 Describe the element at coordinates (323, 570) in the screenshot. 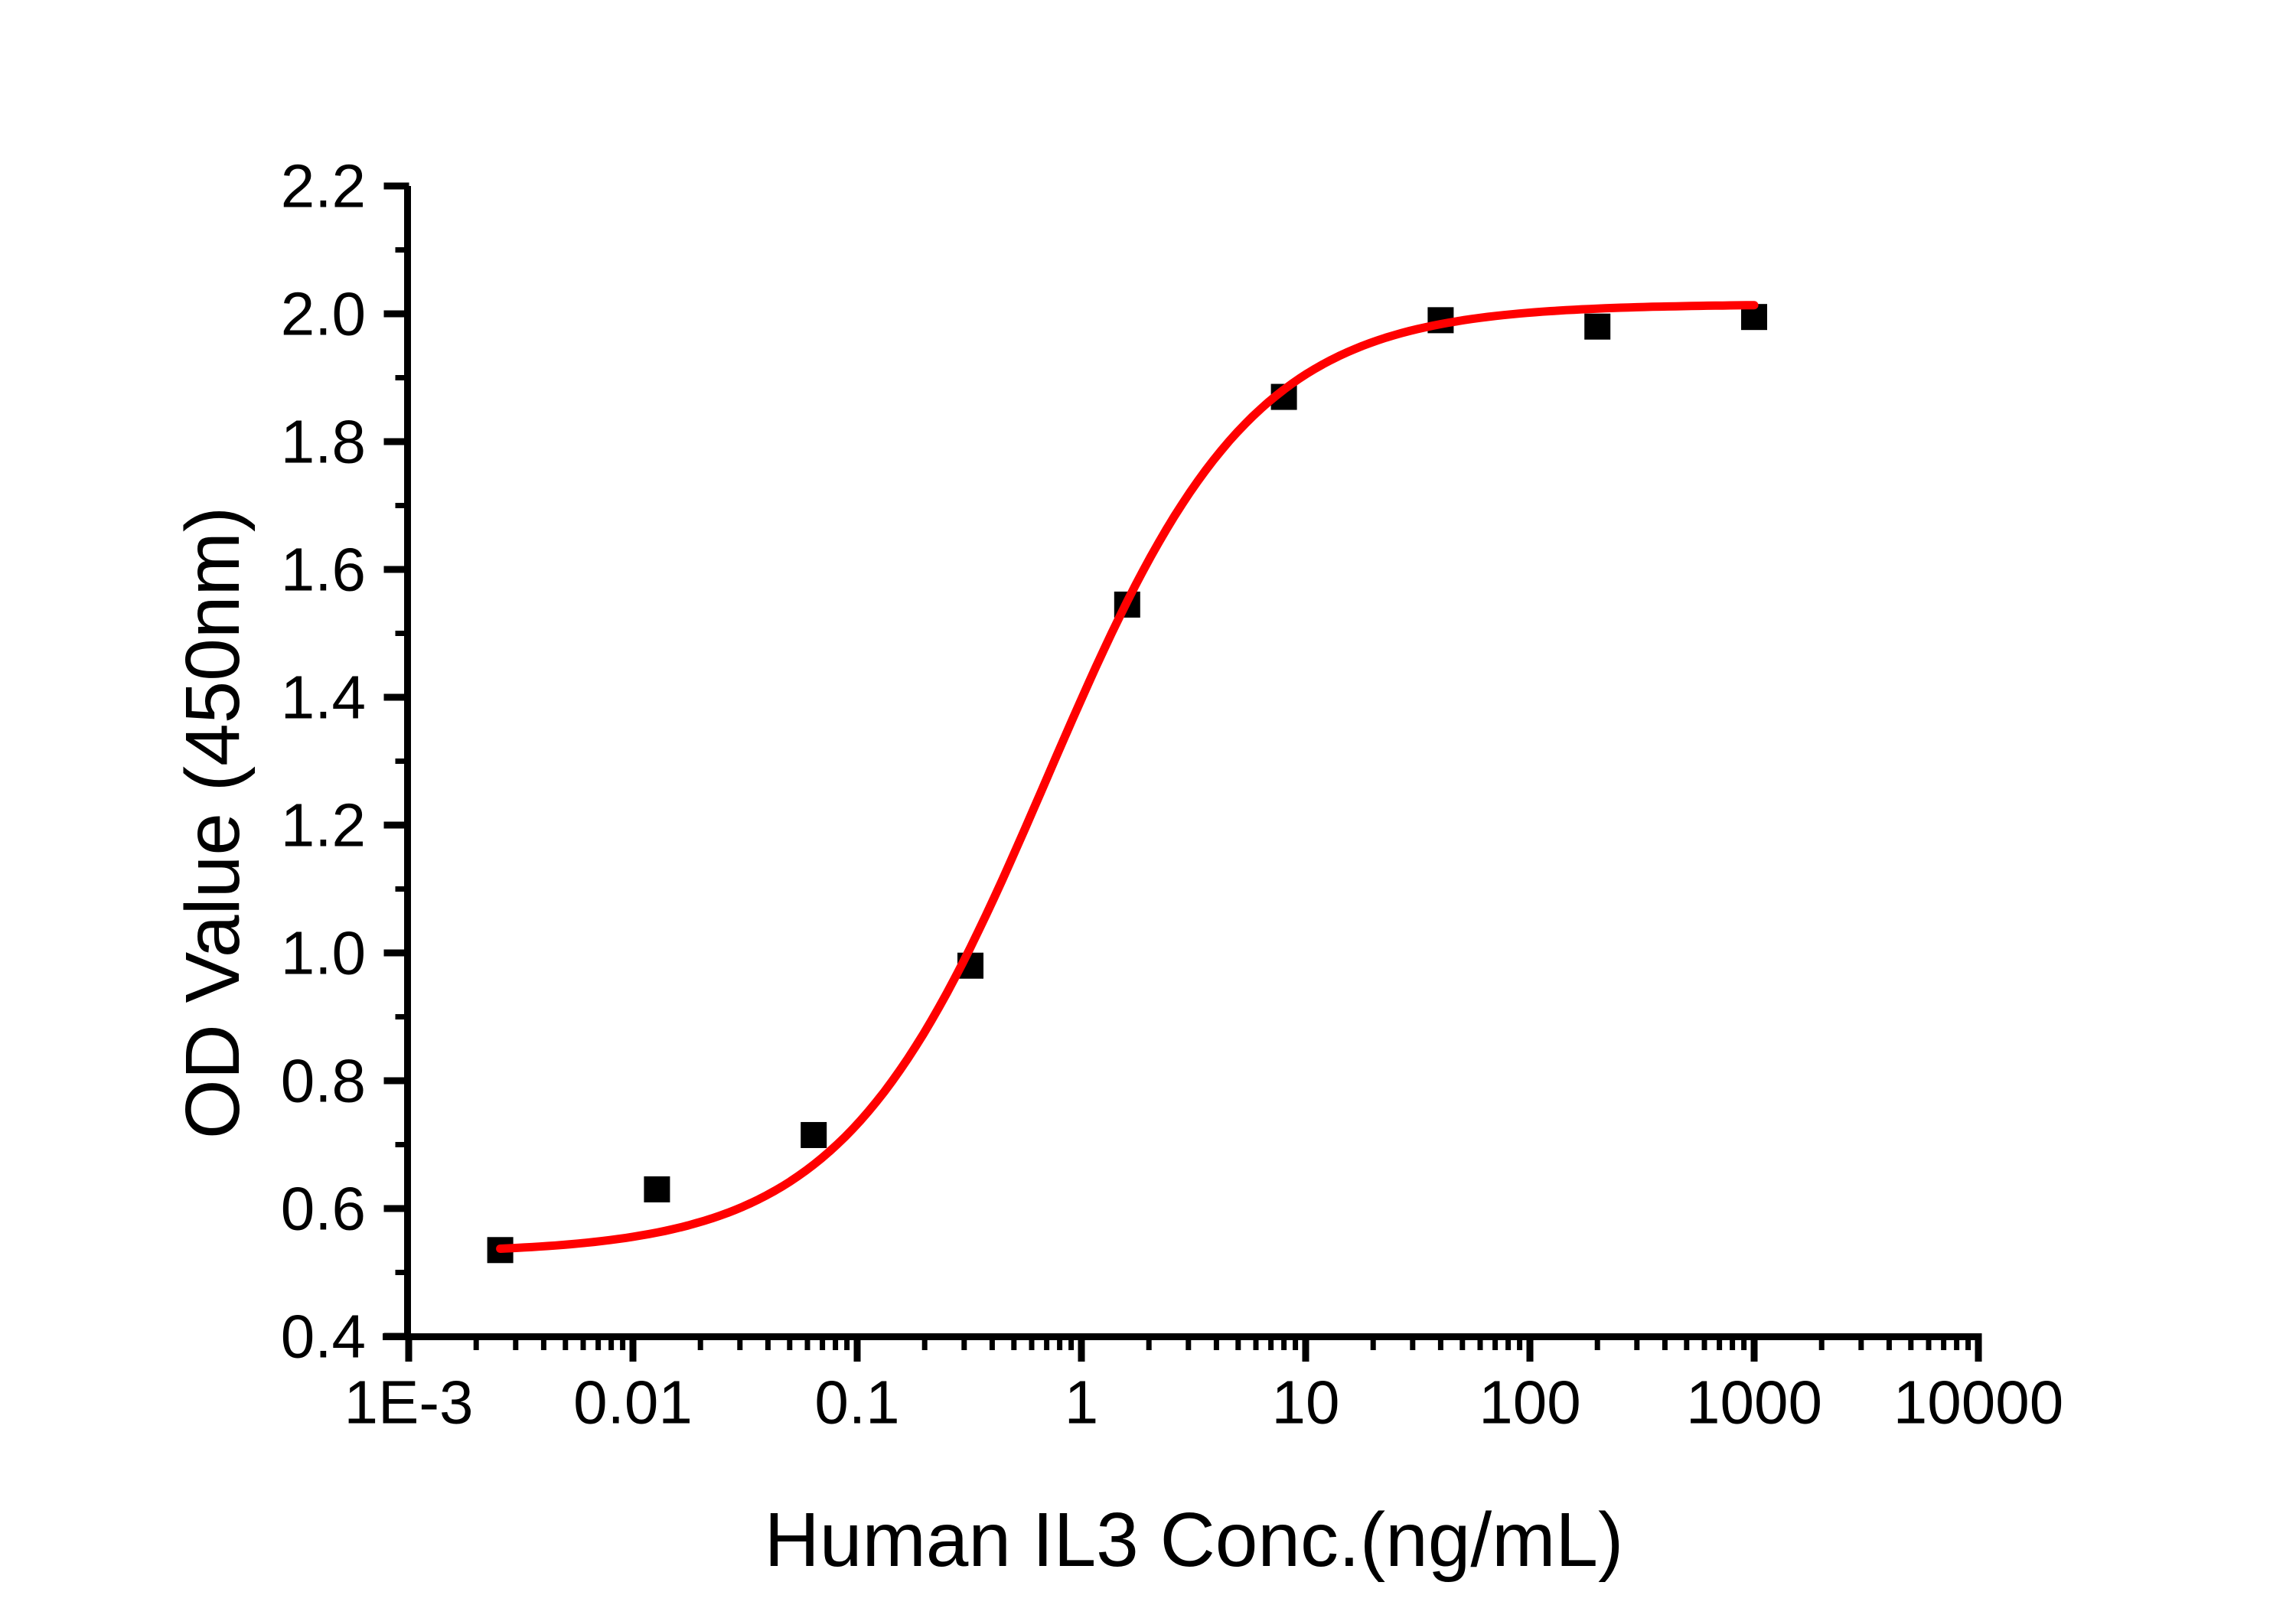

I see `y-tick-label: 1.6` at that location.